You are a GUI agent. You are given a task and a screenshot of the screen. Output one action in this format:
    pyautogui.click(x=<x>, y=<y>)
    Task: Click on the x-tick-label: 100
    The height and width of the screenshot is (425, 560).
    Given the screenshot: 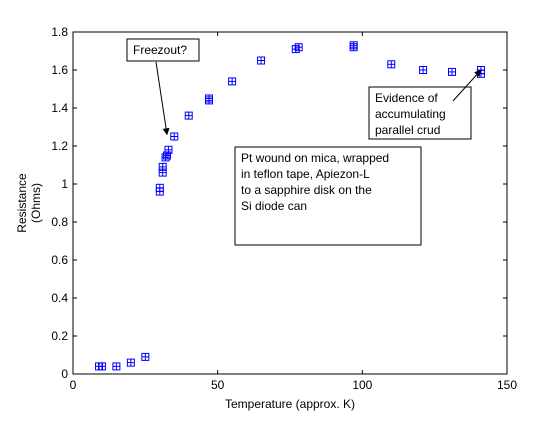 What is the action you would take?
    pyautogui.click(x=362, y=385)
    